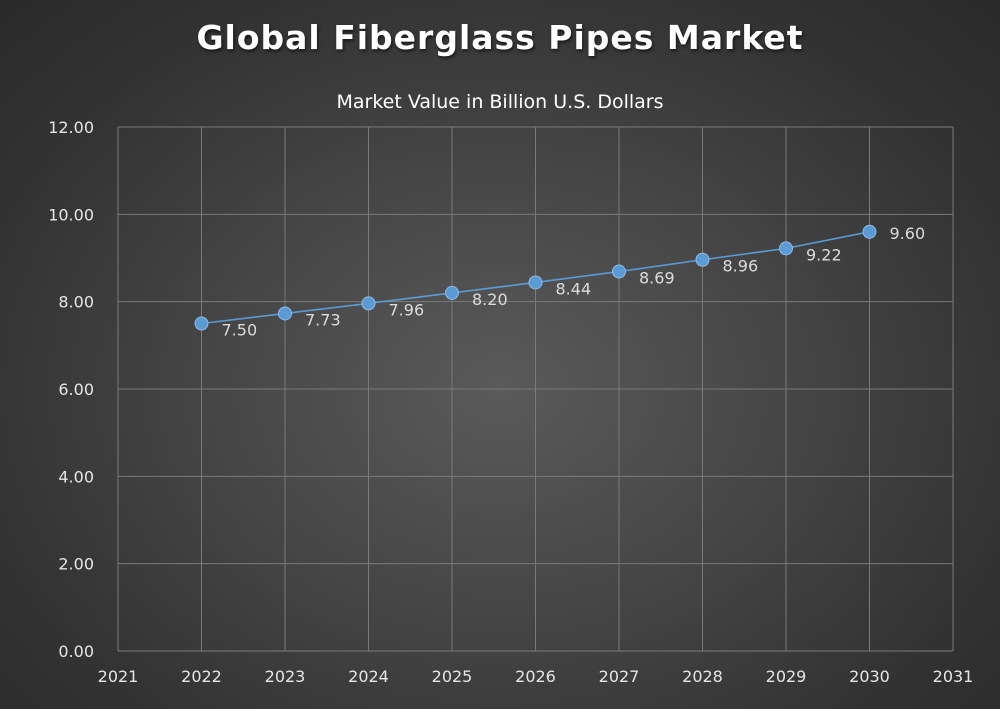 The width and height of the screenshot is (1000, 709). Describe the element at coordinates (535, 676) in the screenshot. I see `x-tick-label: 2026` at that location.